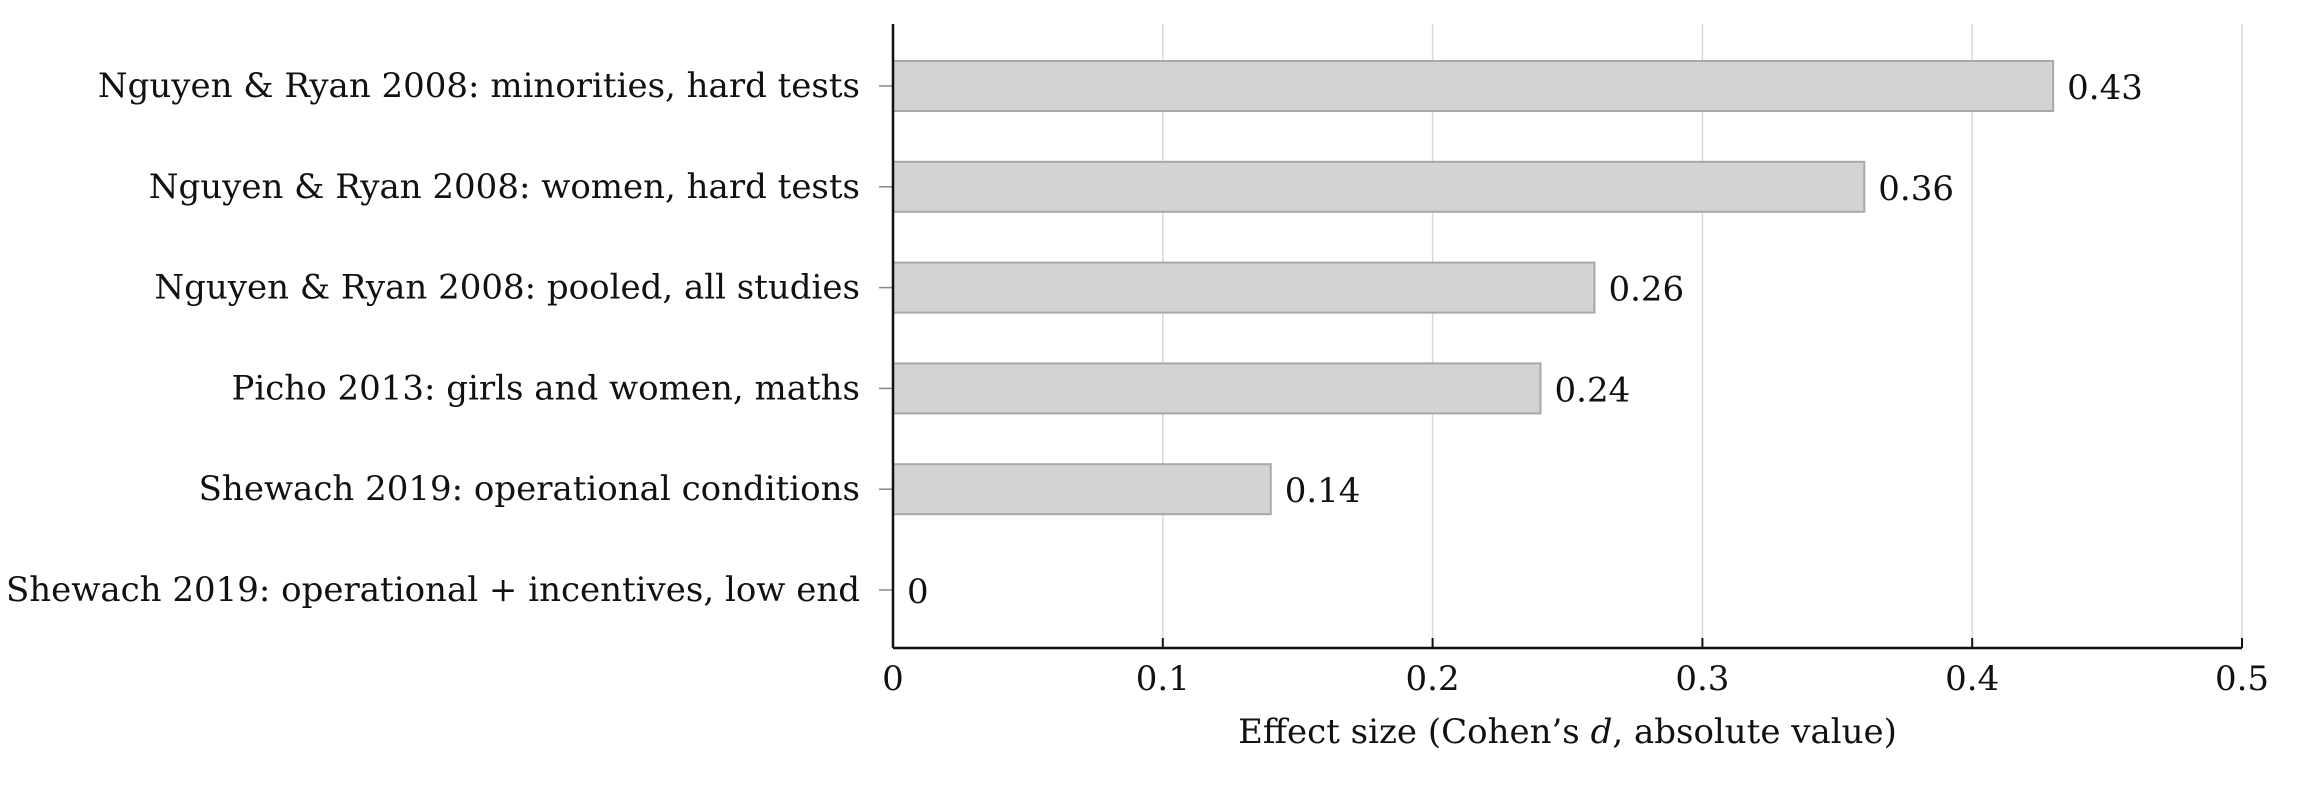 The width and height of the screenshot is (2304, 792). Describe the element at coordinates (507, 288) in the screenshot. I see `category-label: Nguyen & Ryan 2008: pooled, all studies` at that location.